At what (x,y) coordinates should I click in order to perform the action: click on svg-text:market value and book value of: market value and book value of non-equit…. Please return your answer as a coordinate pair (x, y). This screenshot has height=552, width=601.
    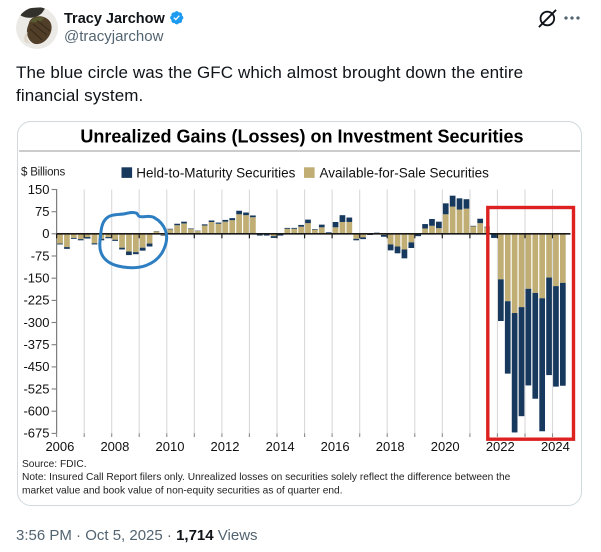
    Looking at the image, I should click on (182, 490).